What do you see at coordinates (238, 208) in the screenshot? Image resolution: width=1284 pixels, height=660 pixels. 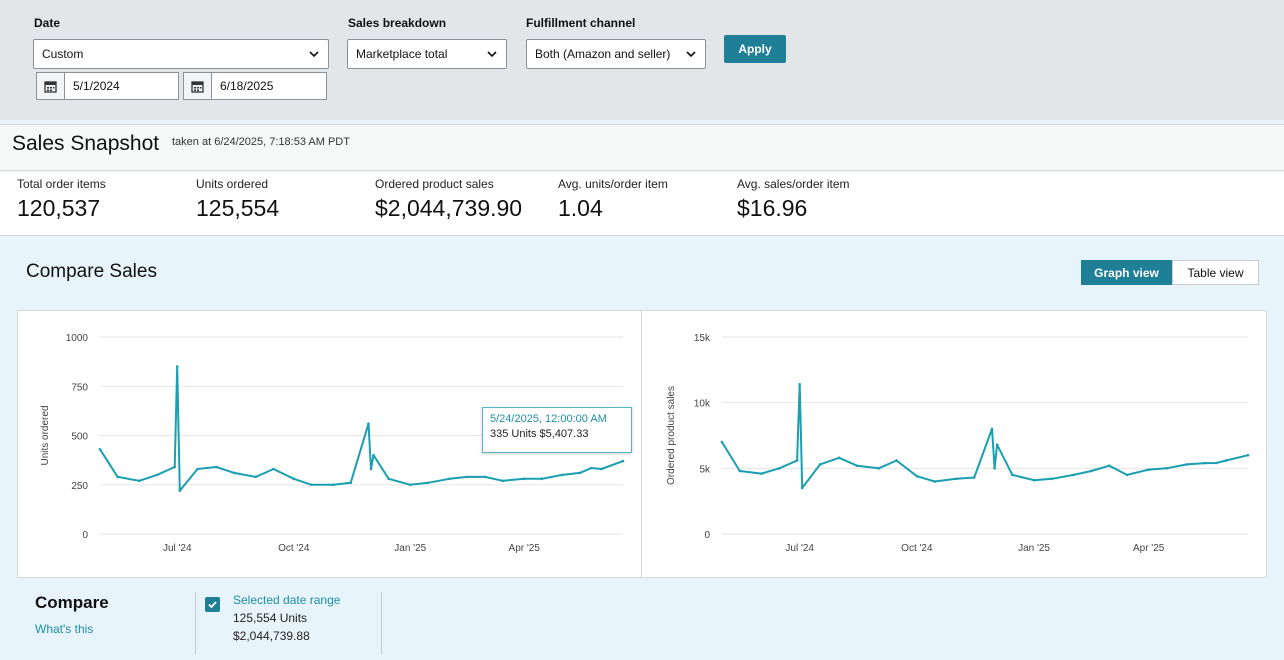 I see `metric-value: 125,554` at bounding box center [238, 208].